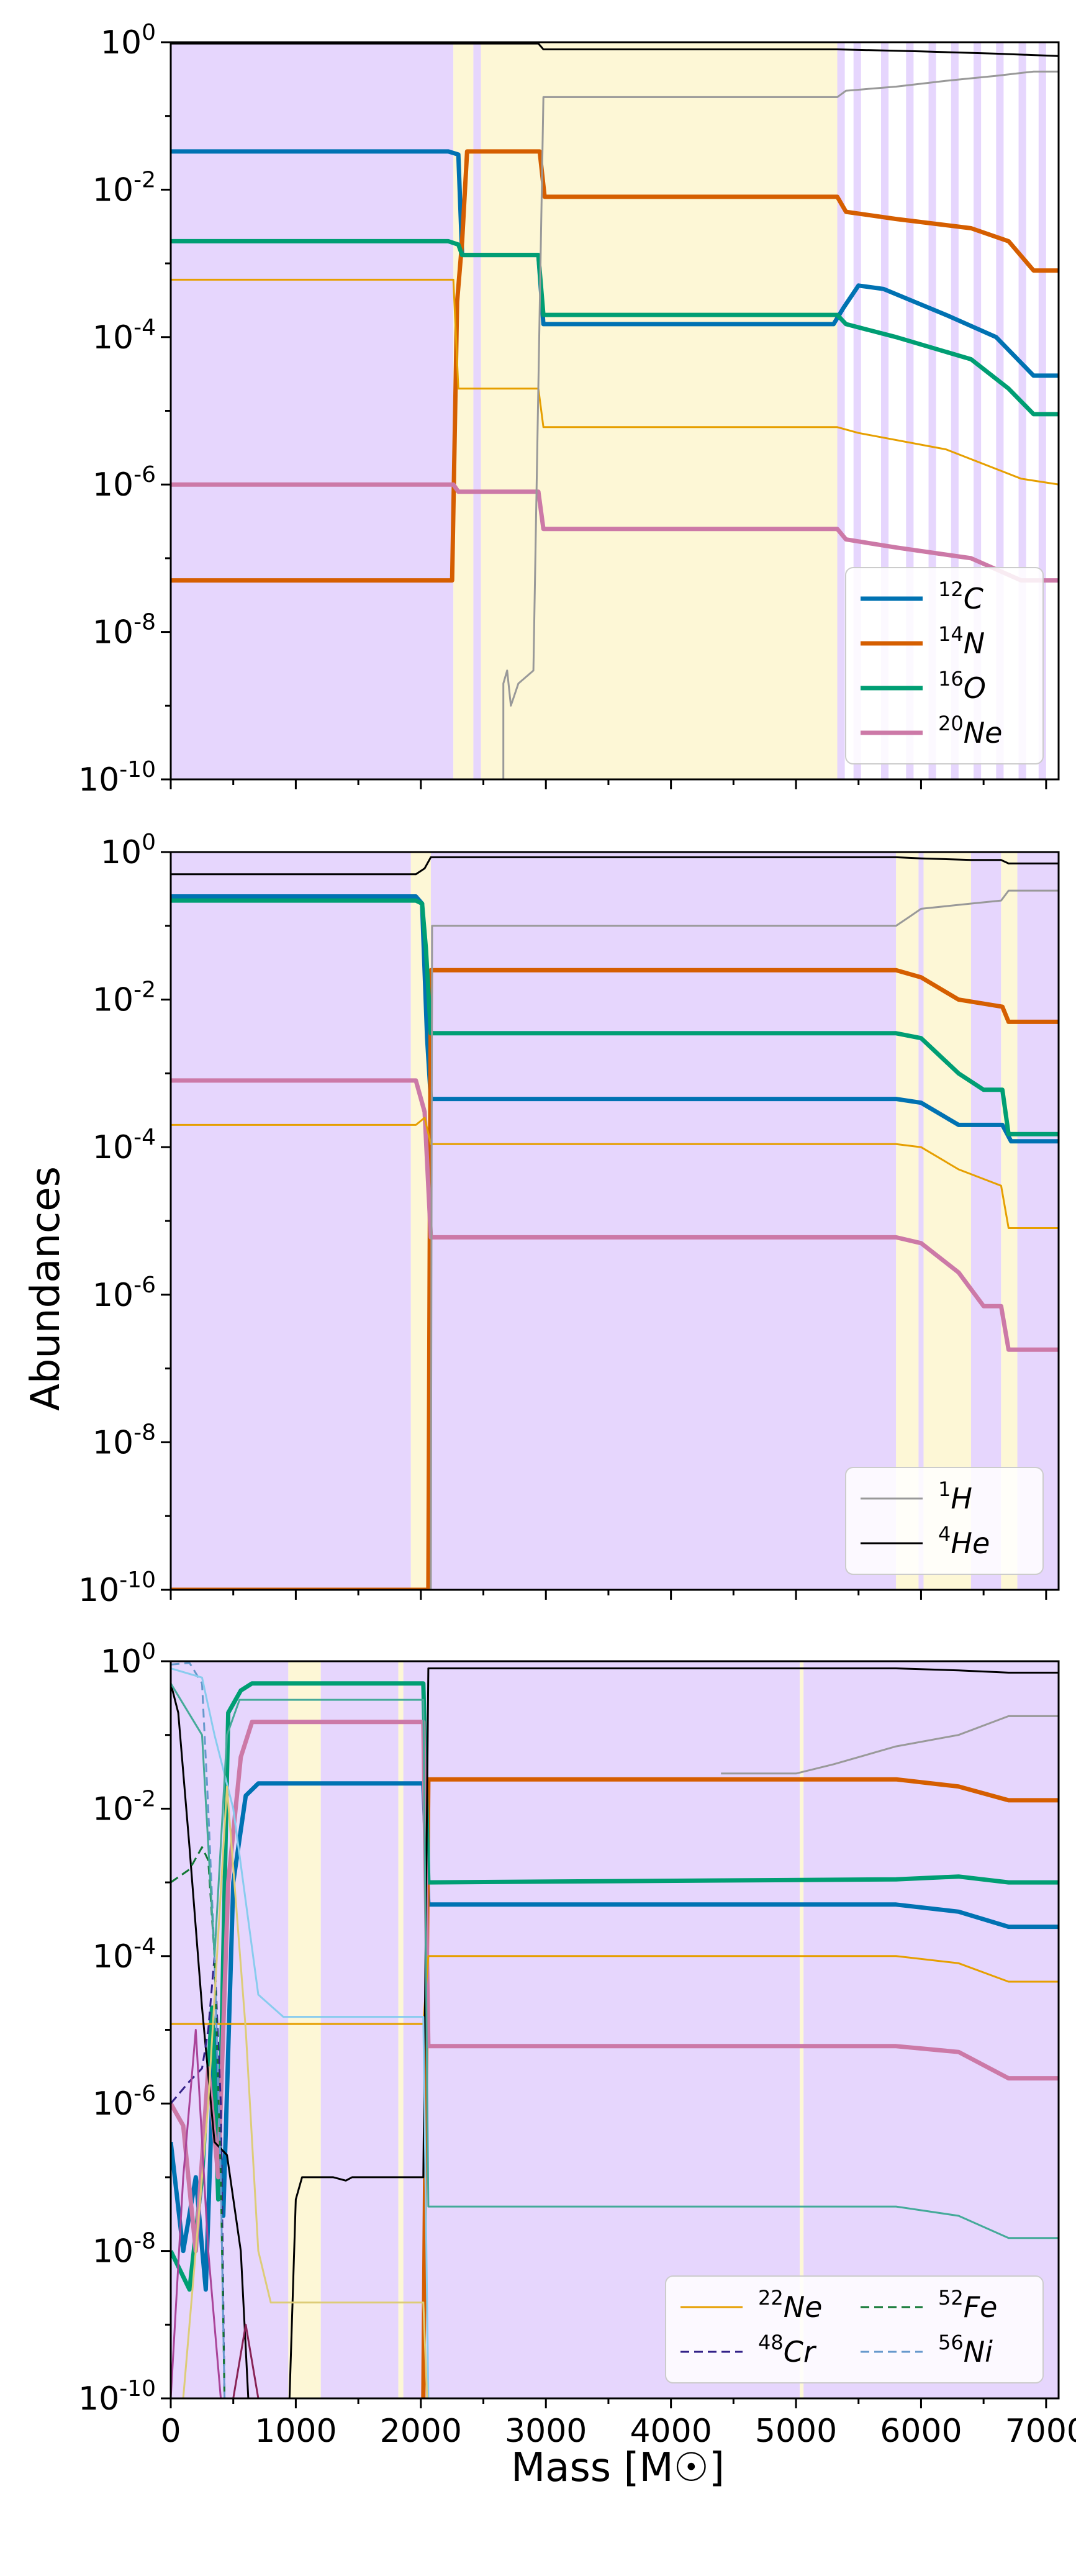  What do you see at coordinates (296, 2431) in the screenshot?
I see `x-tick-label: 1000` at bounding box center [296, 2431].